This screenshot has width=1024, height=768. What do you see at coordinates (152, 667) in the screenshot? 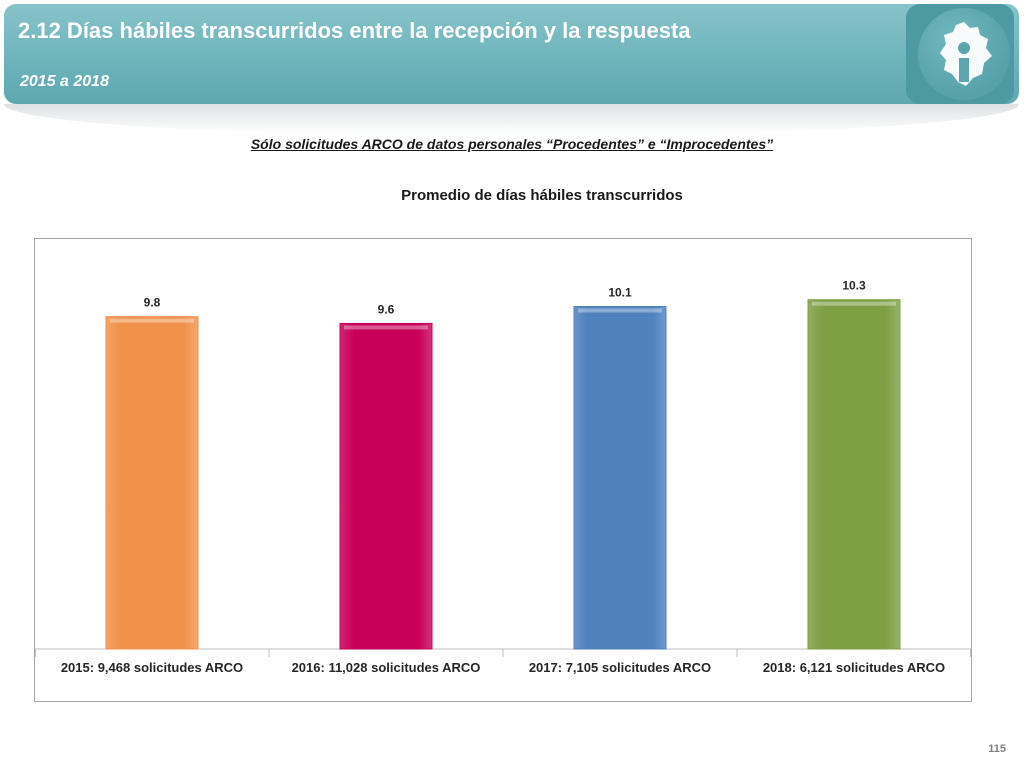
I see `category-label-0: 2015: 9,468 solicitudes ARCO` at bounding box center [152, 667].